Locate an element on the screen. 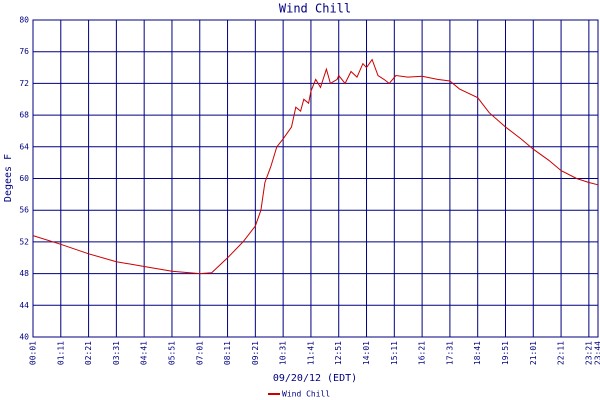 This screenshot has height=400, width=600. x-tick-label: 23:44 is located at coordinates (597, 353).